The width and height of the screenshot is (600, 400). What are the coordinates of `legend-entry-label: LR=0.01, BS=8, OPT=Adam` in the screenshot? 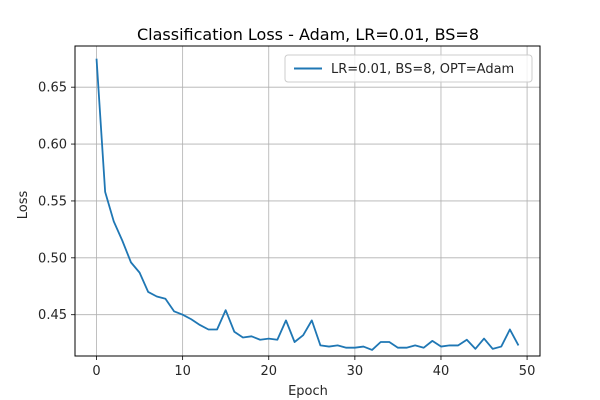 It's located at (422, 69).